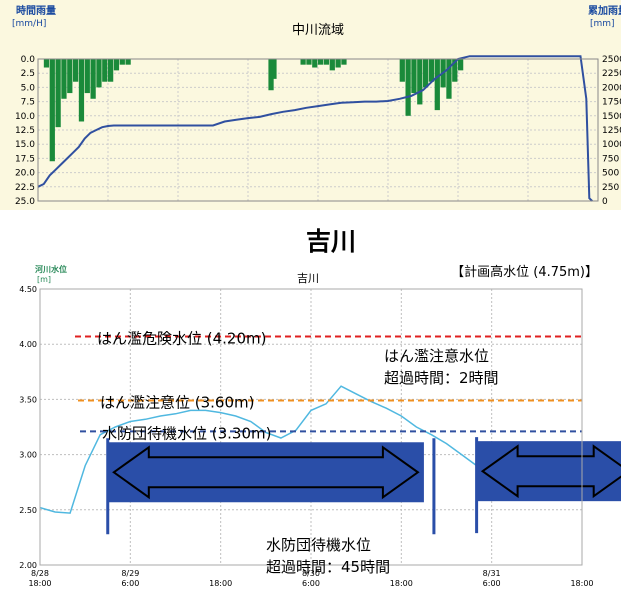 This screenshot has height=597, width=621. I want to click on cumulative-y-tick-label: 0, so click(605, 202).